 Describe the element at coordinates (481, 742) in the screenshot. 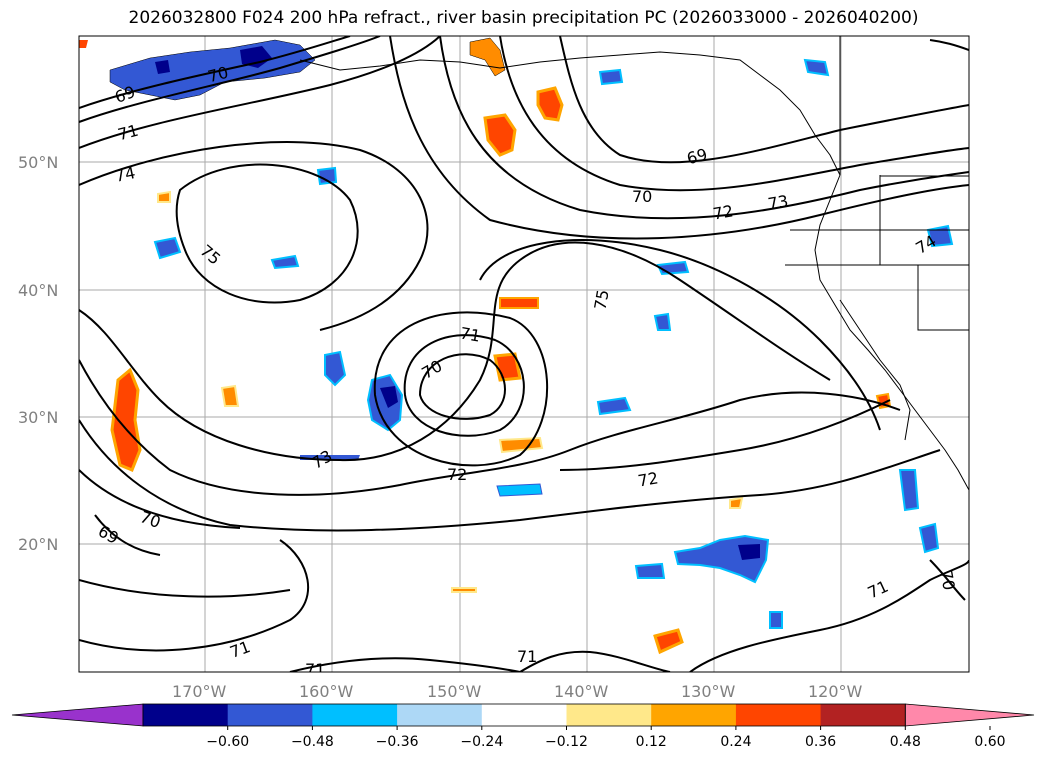

I see `colorbar-tick-label: −0.24` at that location.